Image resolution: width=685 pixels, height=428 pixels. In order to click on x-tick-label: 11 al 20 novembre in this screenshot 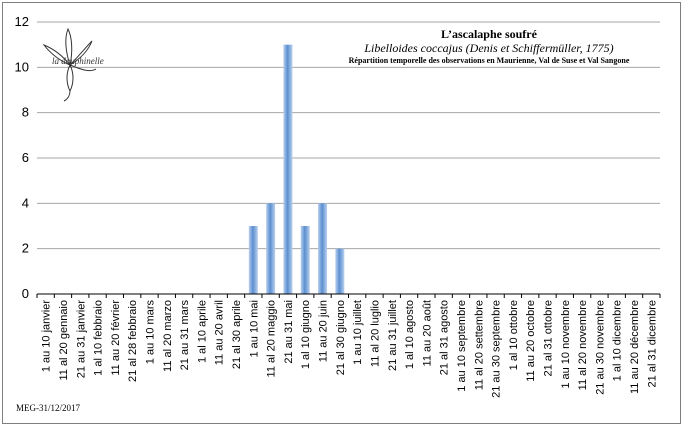, I will do `click(583, 345)`.